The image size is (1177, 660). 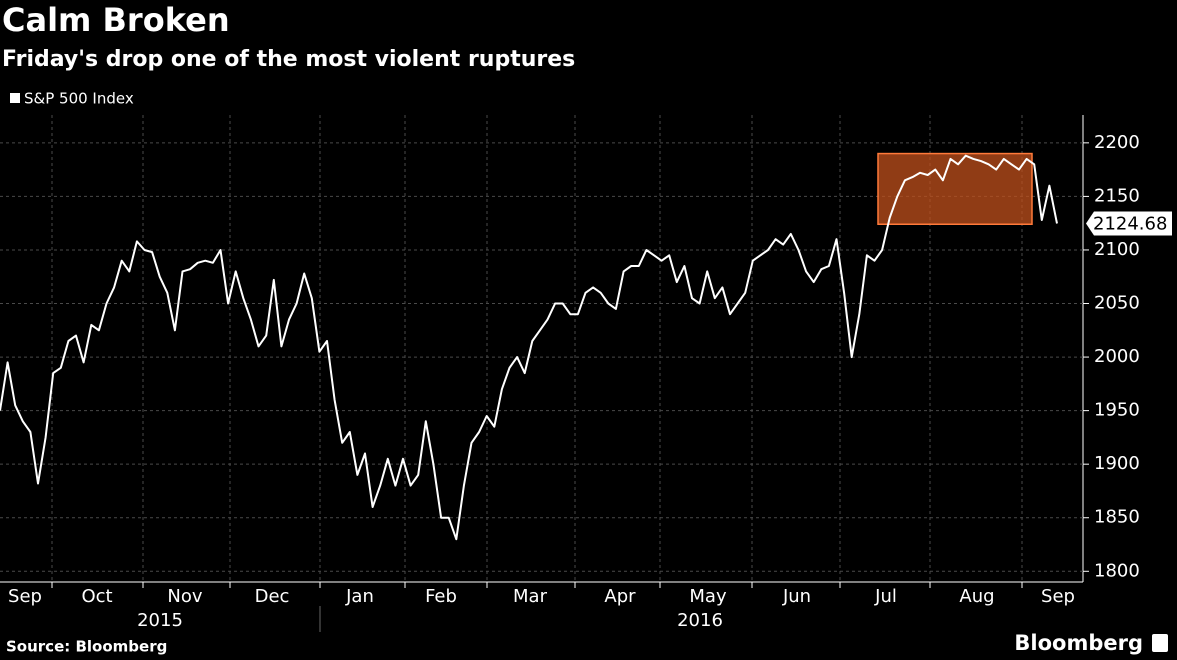 I want to click on y-tick-label: 2150, so click(x=1117, y=195).